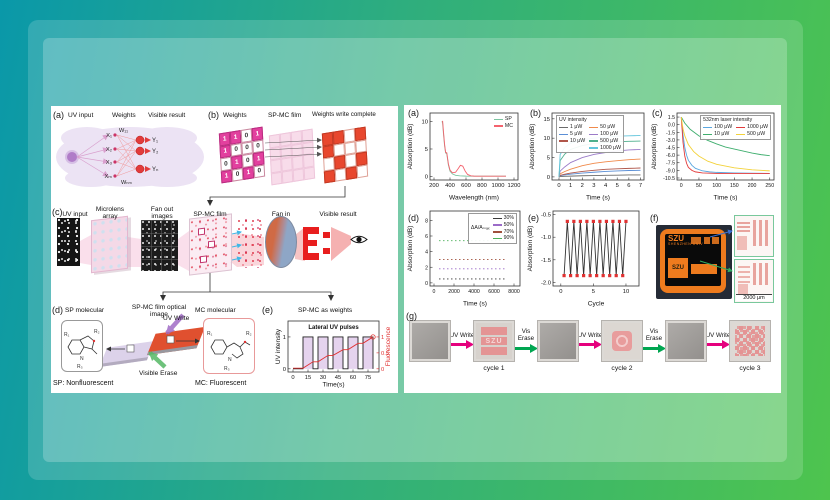  I want to click on svg-text: 400, so click(450, 186).